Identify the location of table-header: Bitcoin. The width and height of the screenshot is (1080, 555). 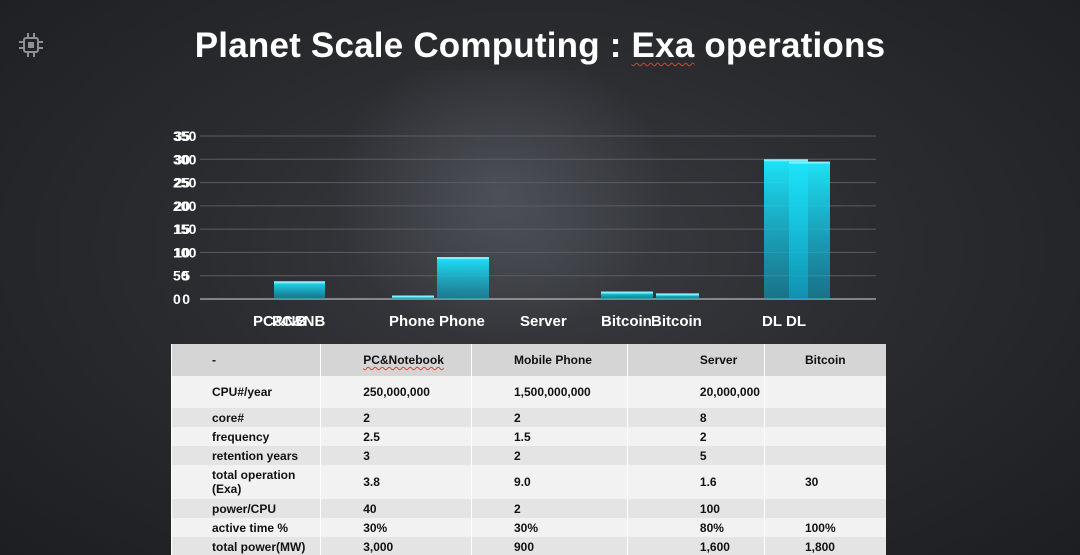
(824, 360).